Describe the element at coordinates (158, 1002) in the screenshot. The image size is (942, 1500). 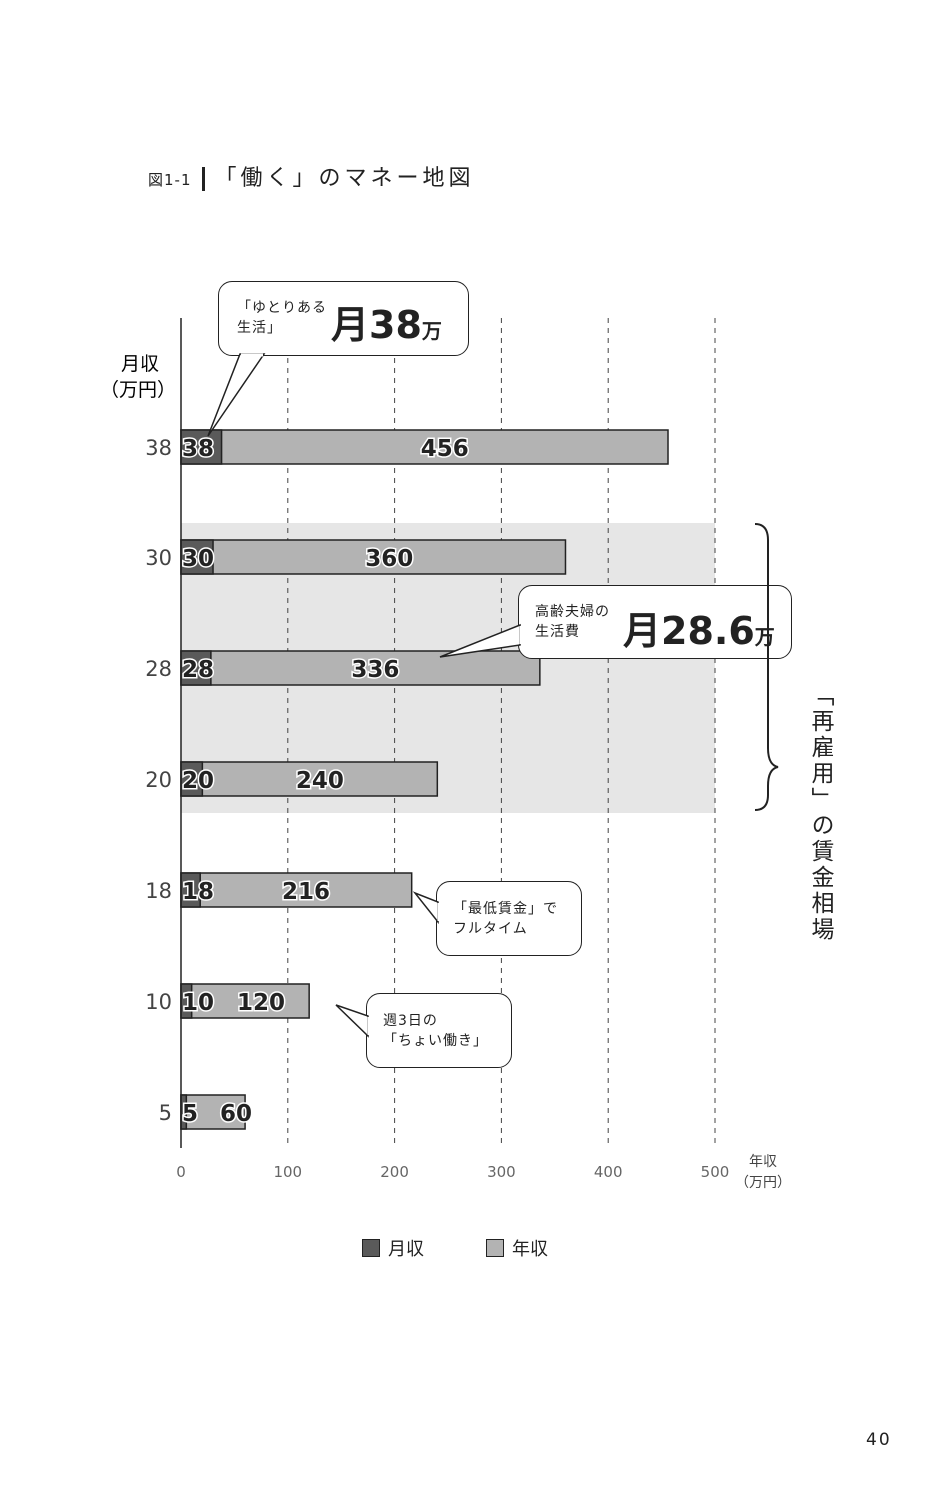
I see `y-tick-label: 10` at that location.